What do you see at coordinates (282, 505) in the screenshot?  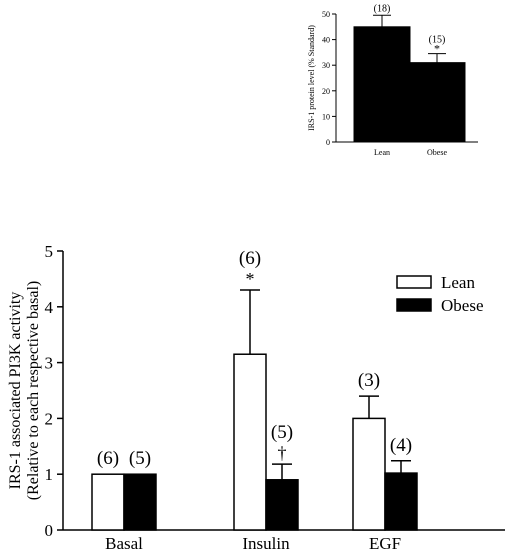 I see `bottom-bar-obese-insulin` at bounding box center [282, 505].